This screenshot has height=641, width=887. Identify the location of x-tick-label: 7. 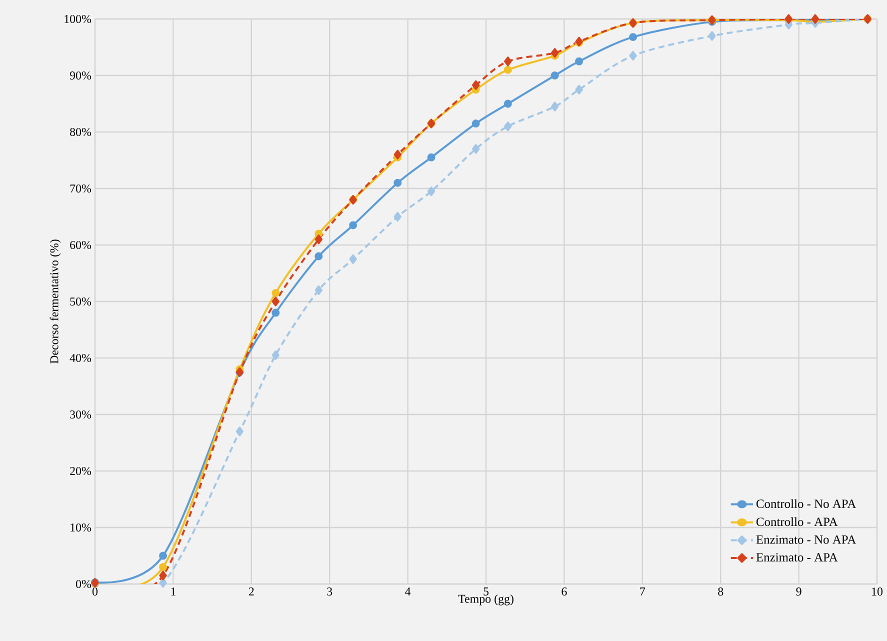
(643, 592).